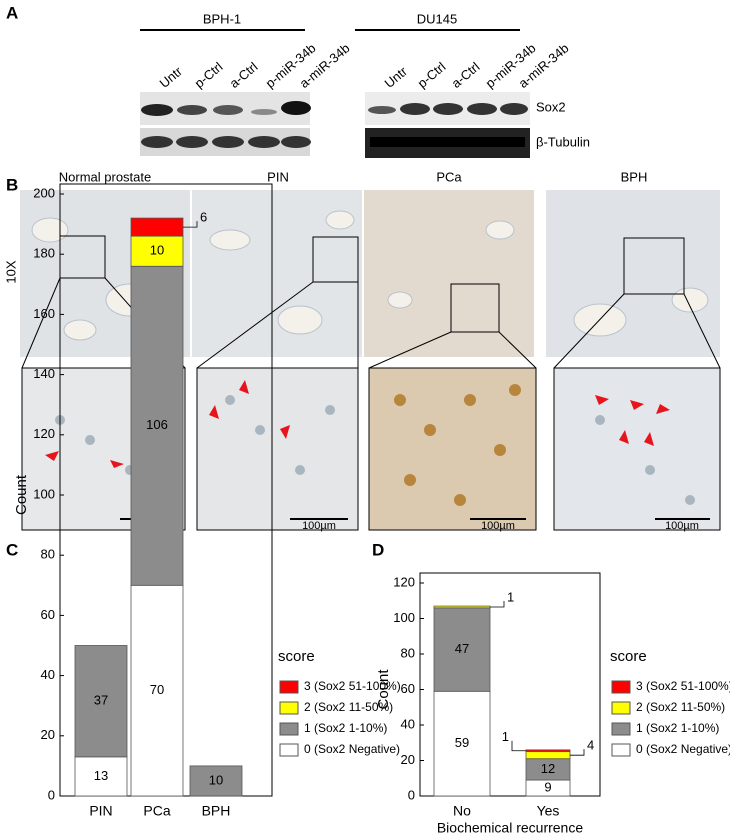 This screenshot has height=836, width=730. Describe the element at coordinates (510, 828) in the screenshot. I see `x-axis-label: Biochemical recurrence` at that location.